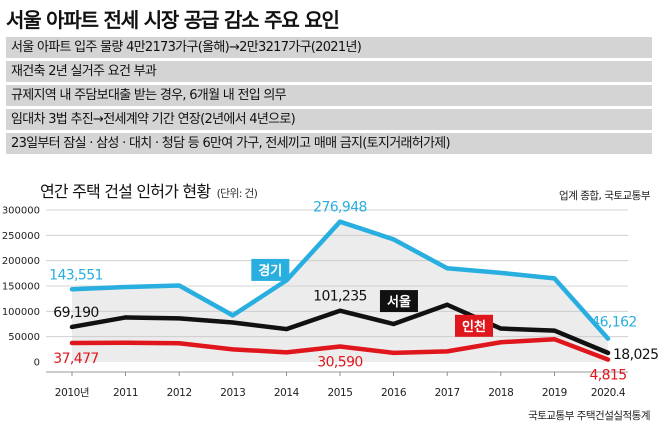  I want to click on data-label: 46,162, so click(613, 323).